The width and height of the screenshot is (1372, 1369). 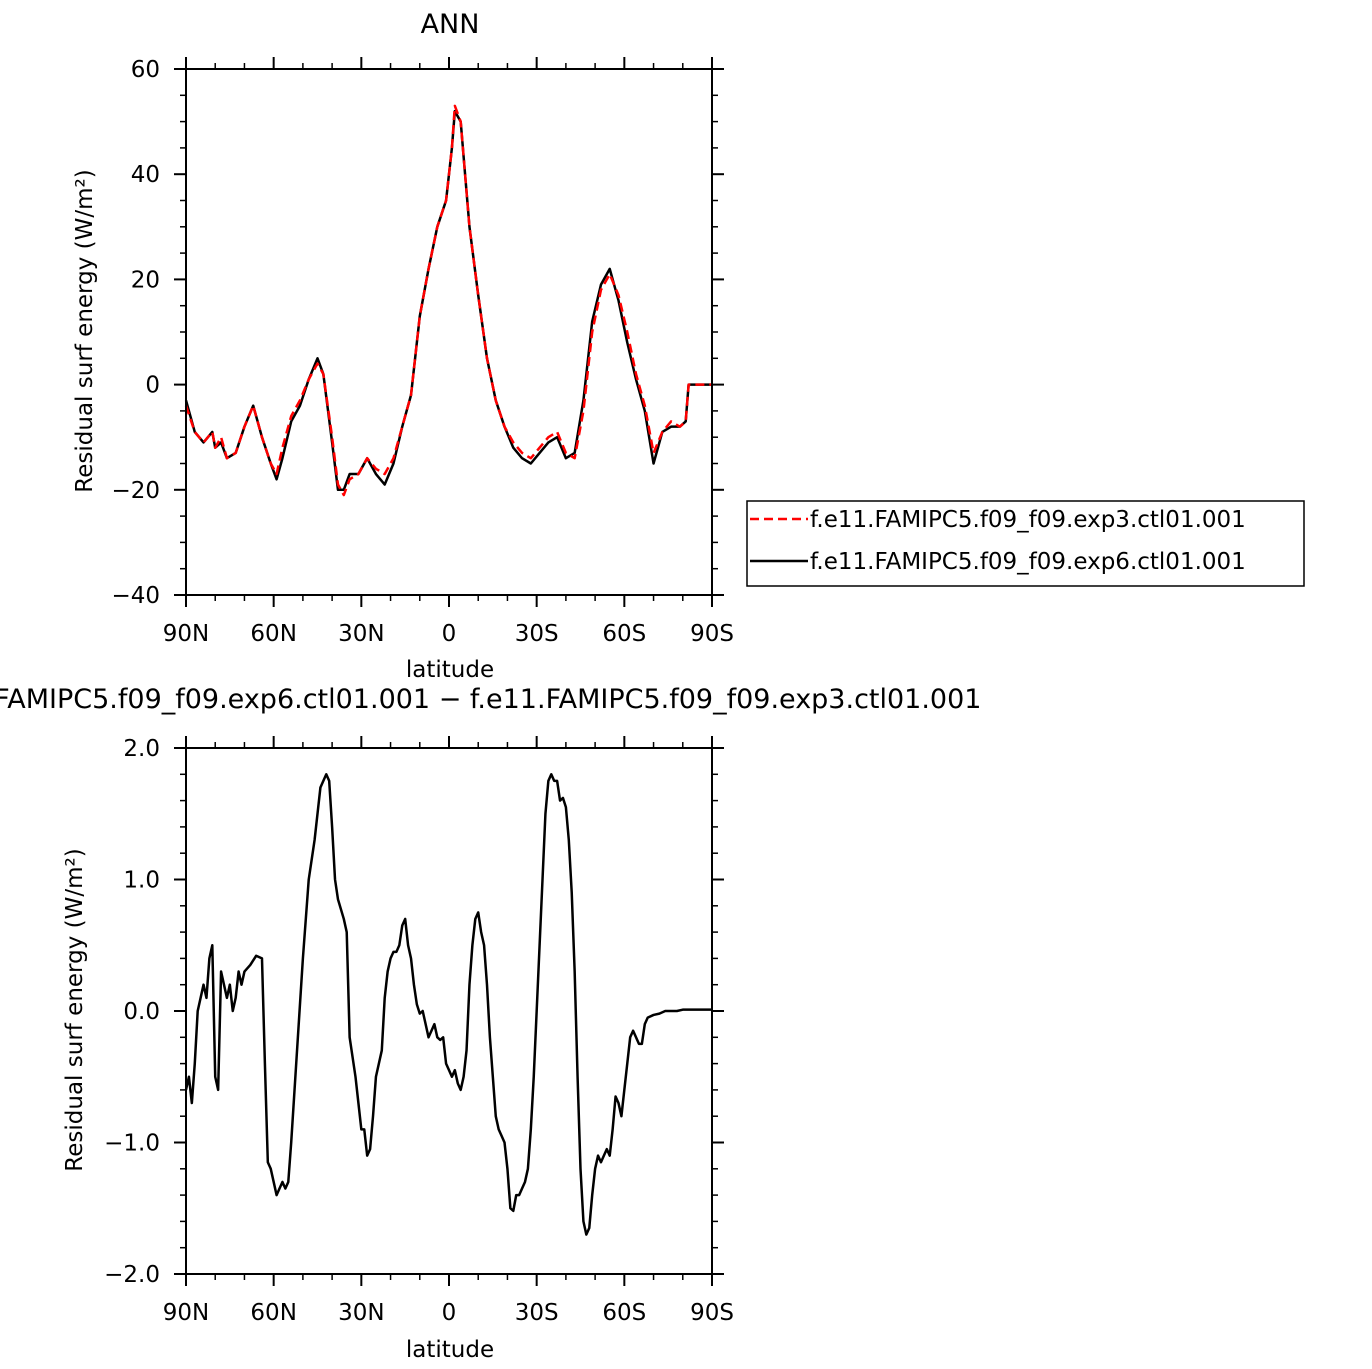 What do you see at coordinates (135, 491) in the screenshot?
I see `y-tick-label: −20` at bounding box center [135, 491].